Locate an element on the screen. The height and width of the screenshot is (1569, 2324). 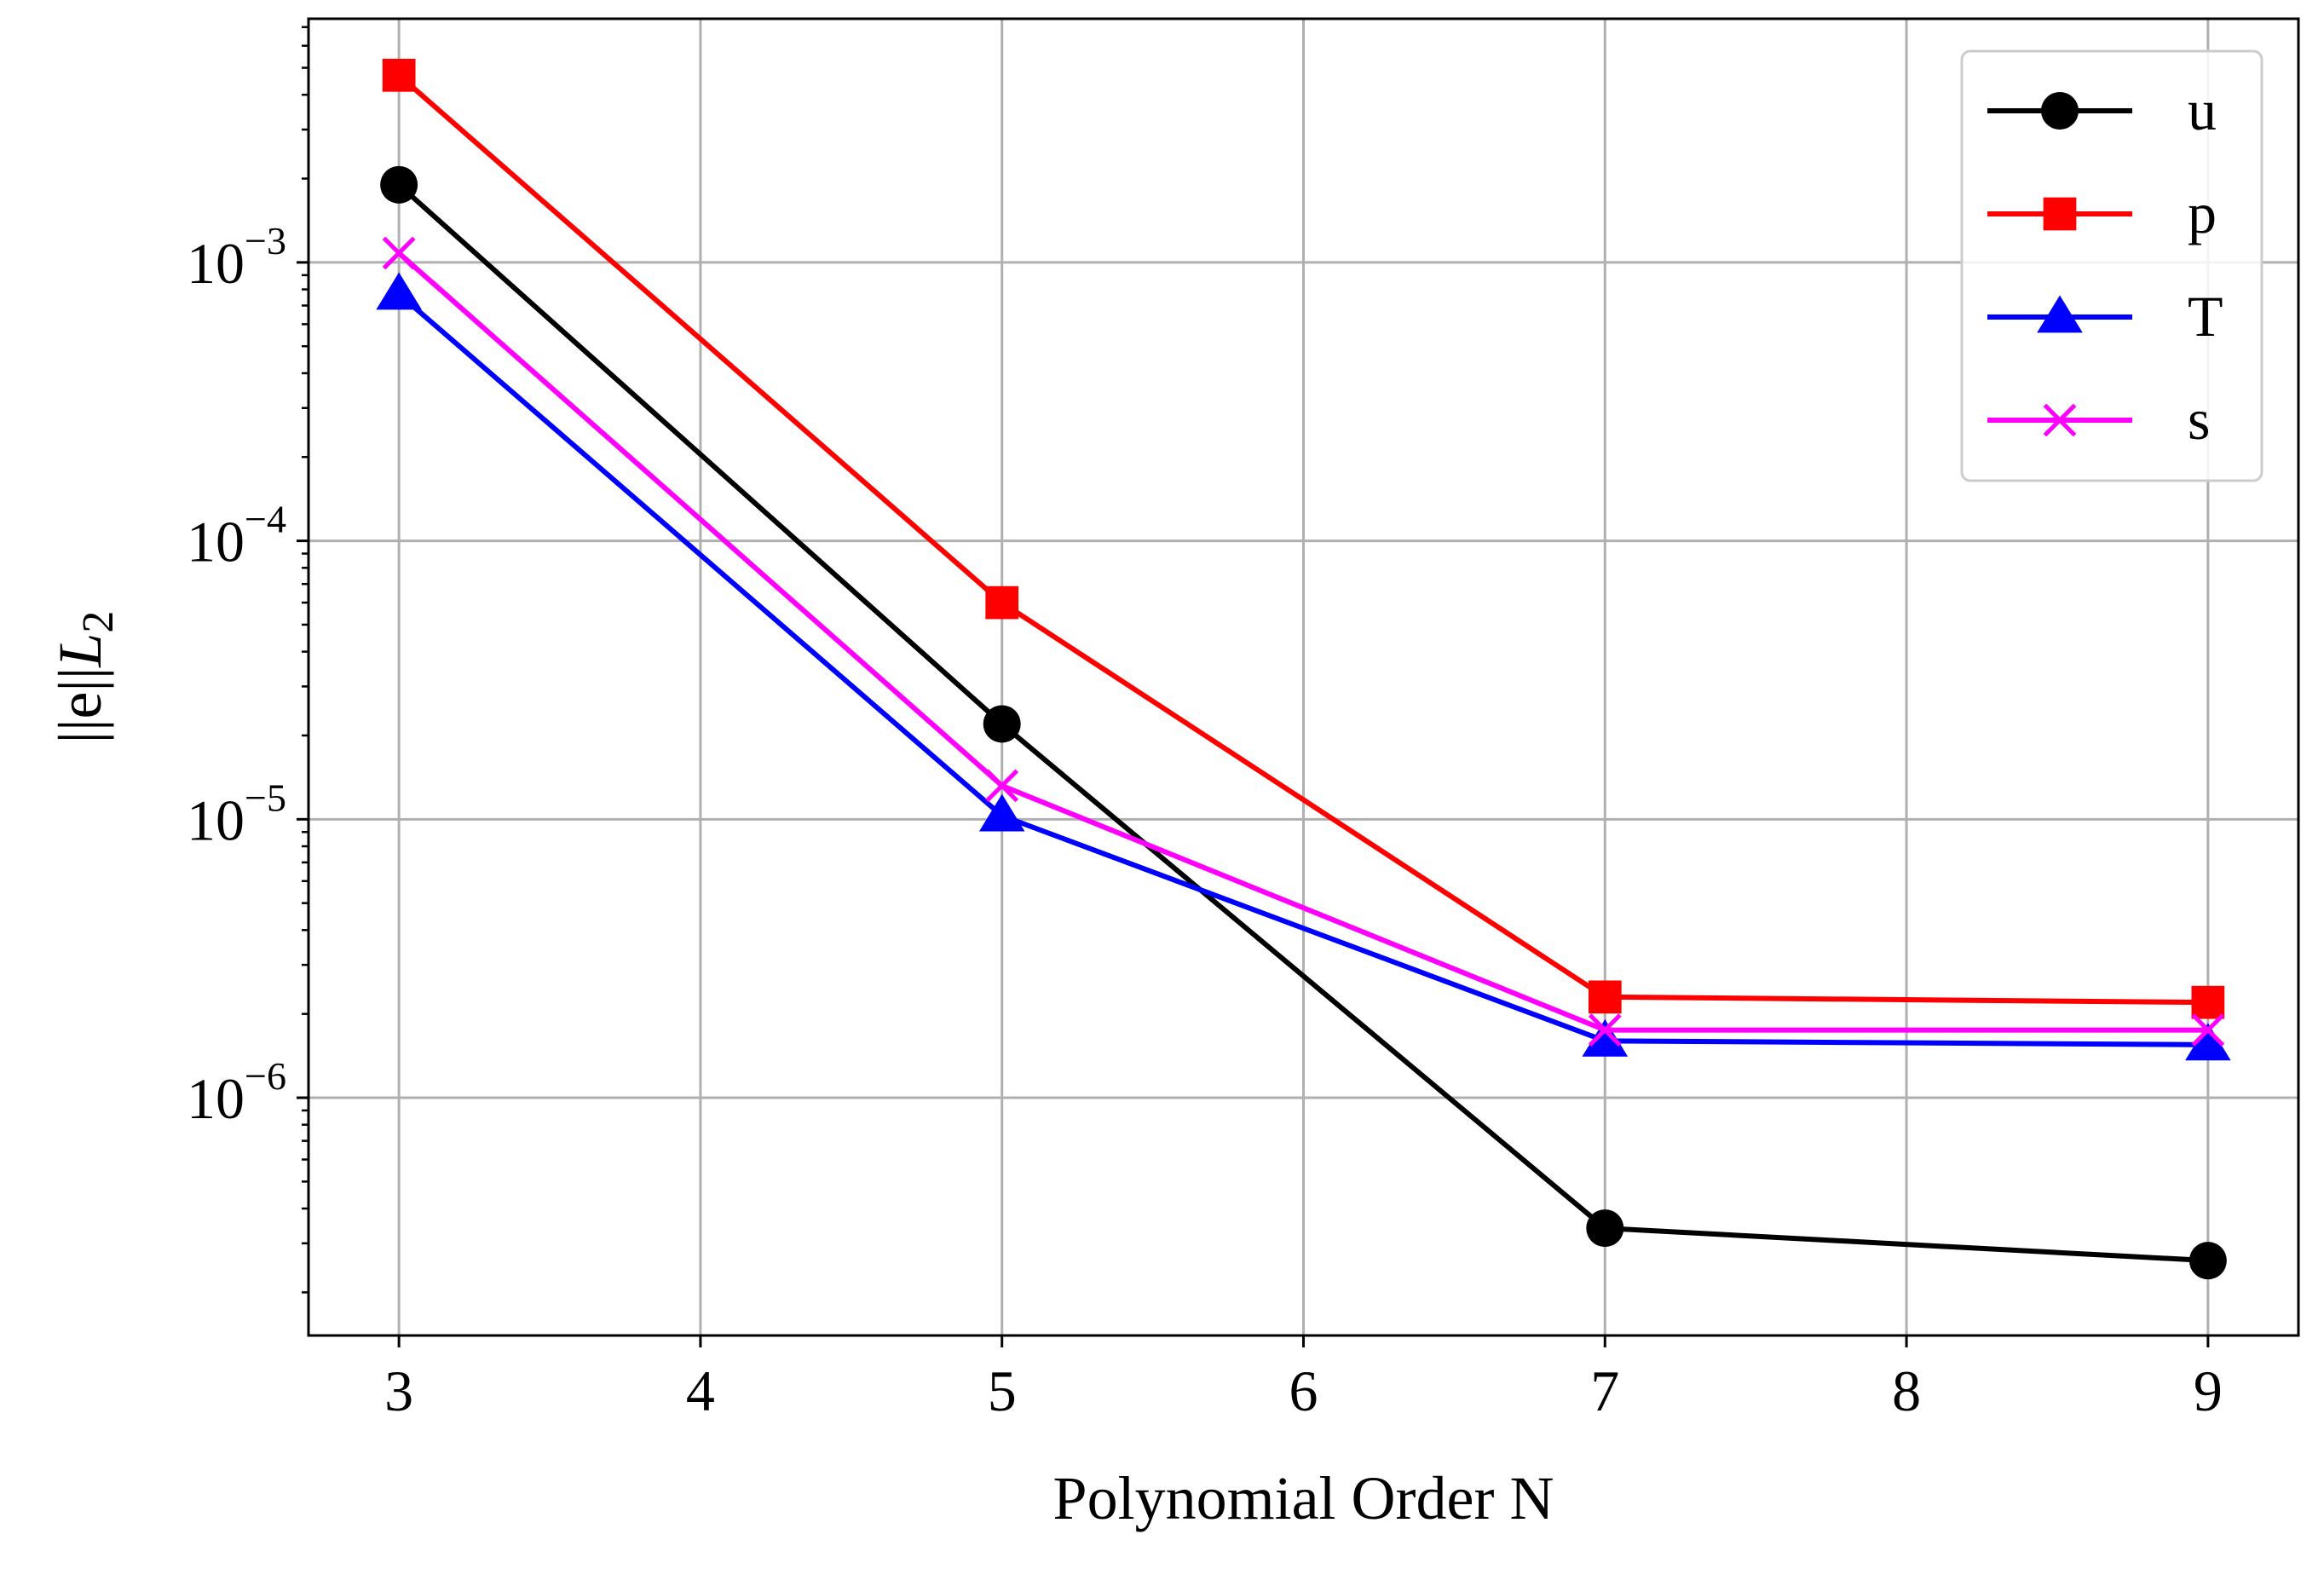
y-axis-label-base: ||e|| is located at coordinates (80, 706).